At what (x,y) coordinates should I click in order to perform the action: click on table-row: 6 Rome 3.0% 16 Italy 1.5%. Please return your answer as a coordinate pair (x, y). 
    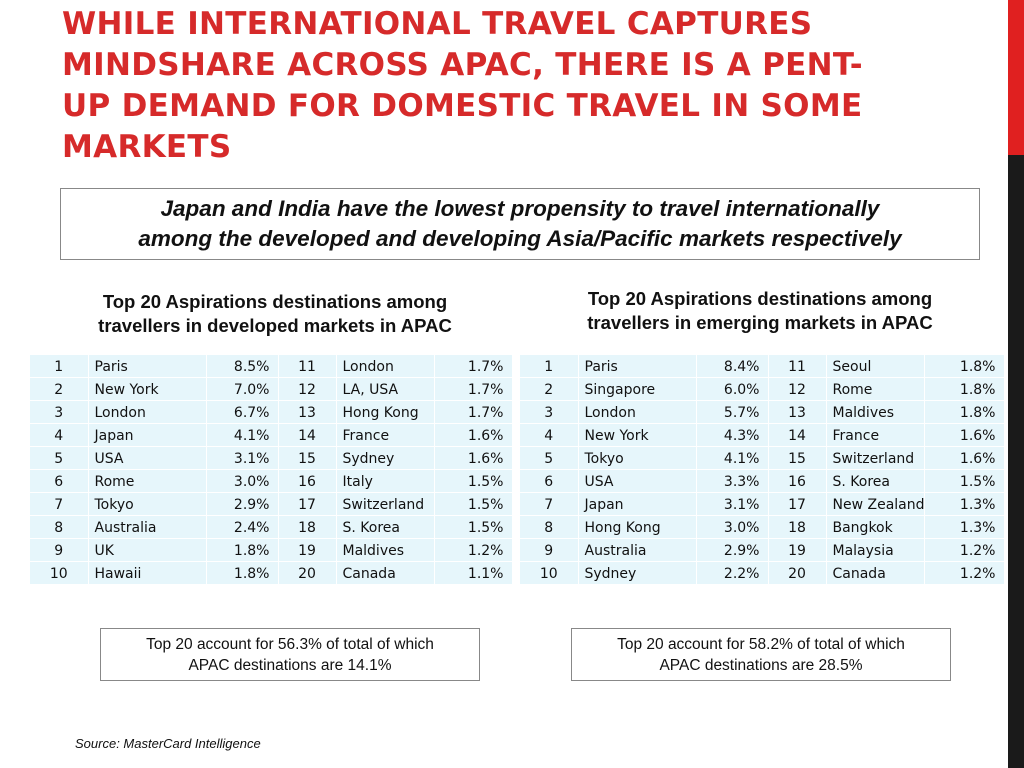
    Looking at the image, I should click on (271, 481).